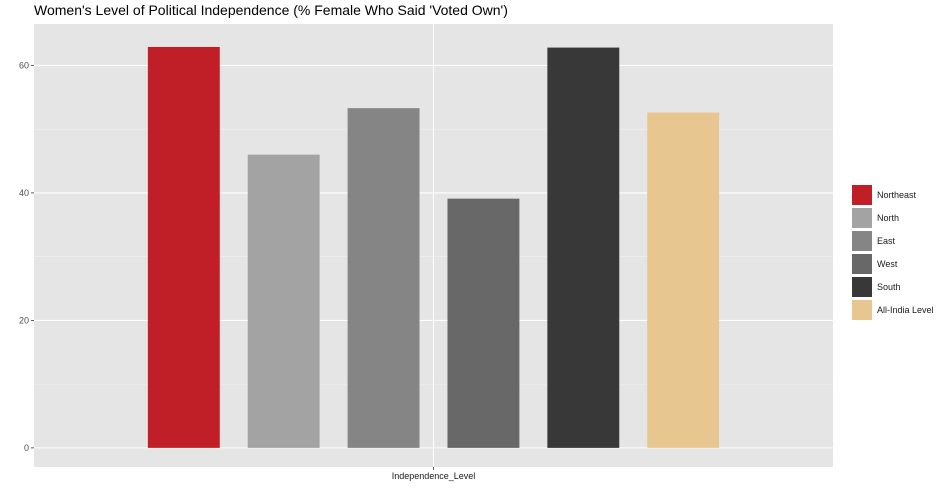  I want to click on legend-item-northeast: Northeast, so click(892, 194).